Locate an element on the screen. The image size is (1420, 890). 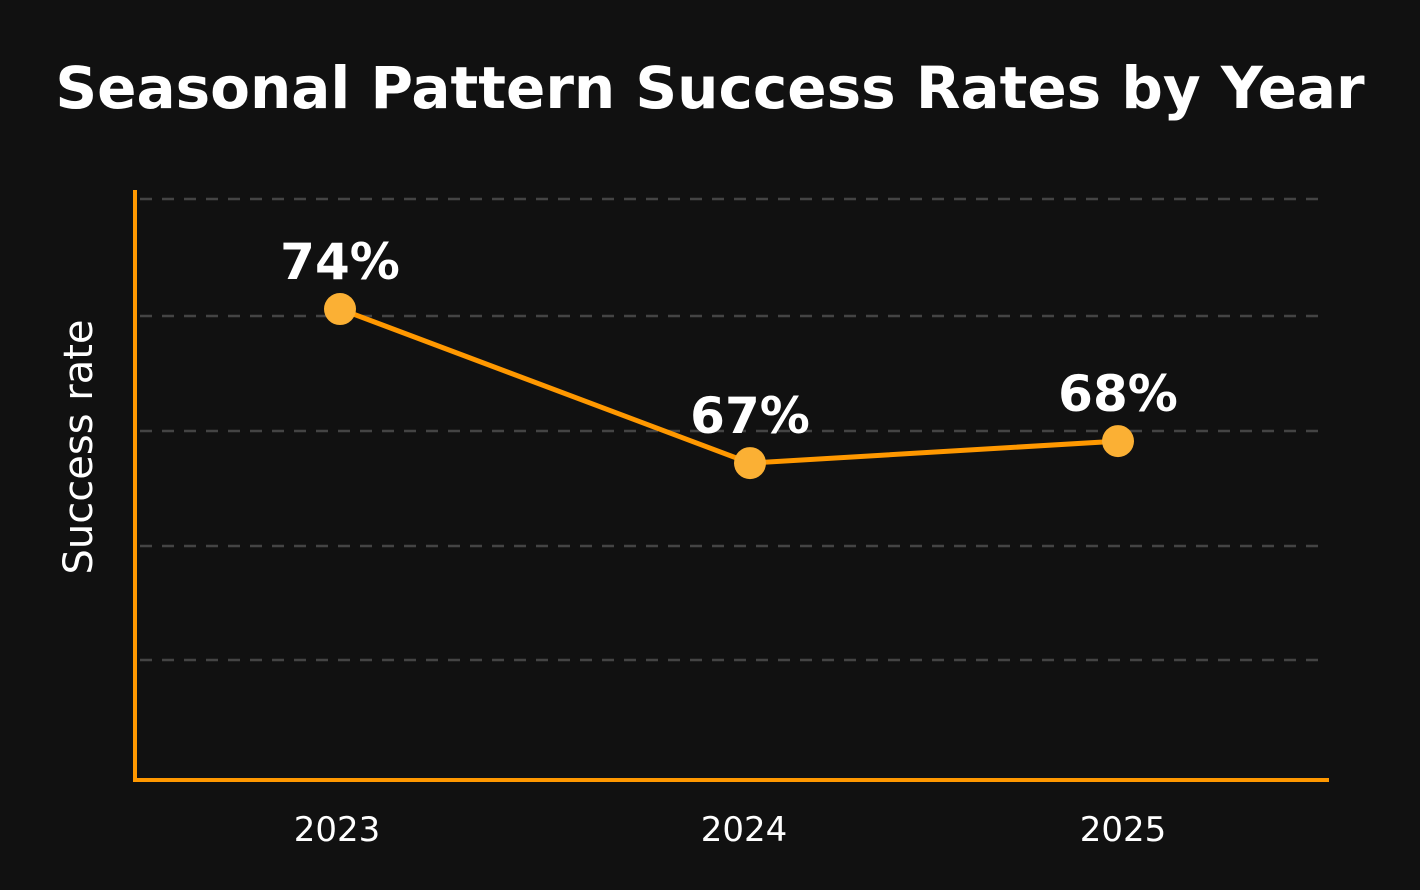
x-tick-label: 2025 is located at coordinates (1123, 830).